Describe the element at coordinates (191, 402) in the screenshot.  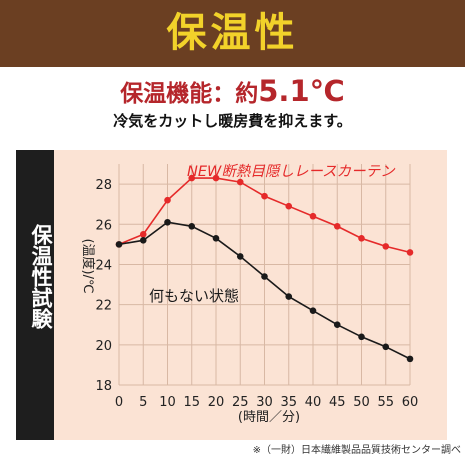
I see `x-tick-label: 15` at that location.